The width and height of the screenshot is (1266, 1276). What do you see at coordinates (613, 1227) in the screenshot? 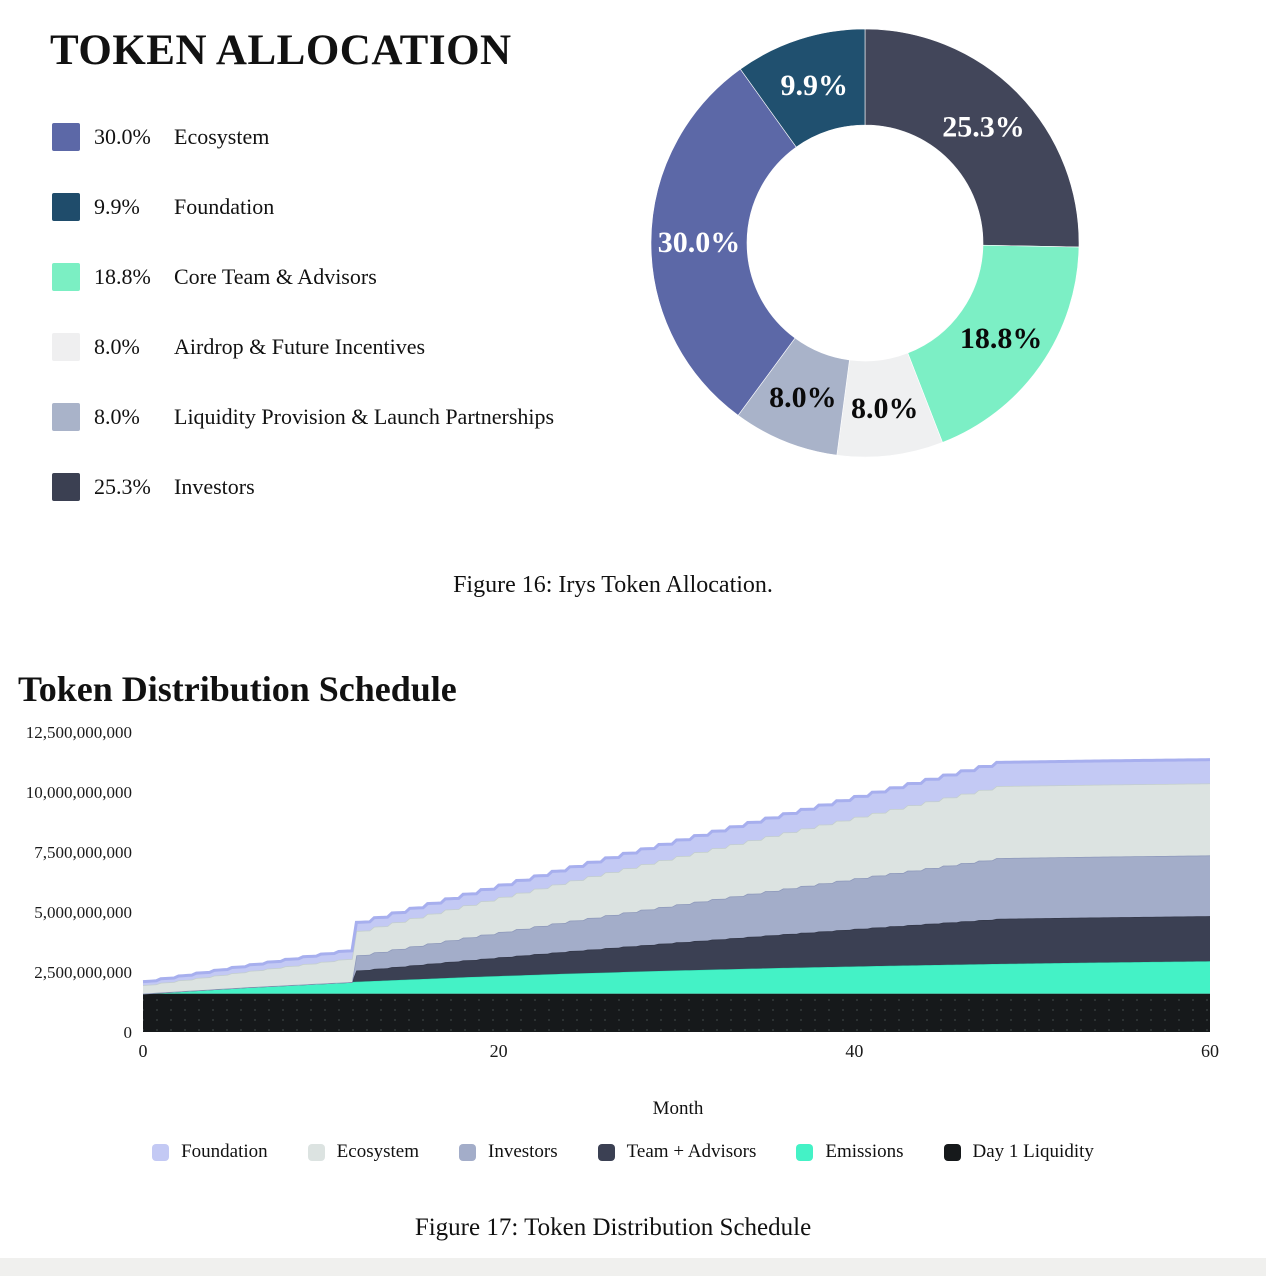
I see `figure17-caption: Figure 17: Token Distribution Schedule` at bounding box center [613, 1227].